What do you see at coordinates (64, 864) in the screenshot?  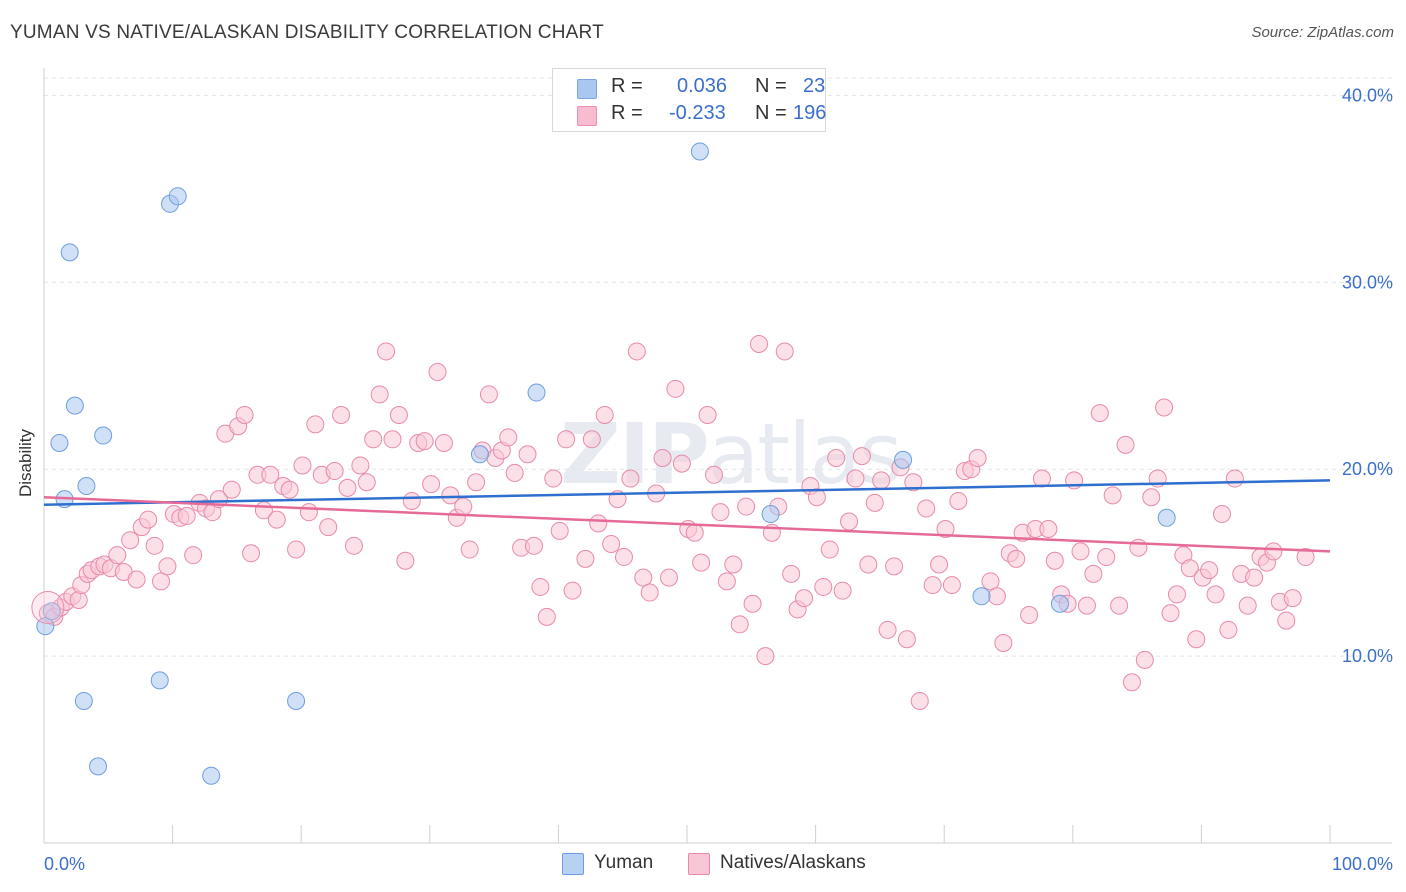 I see `x-tick-label: 0.0%` at bounding box center [64, 864].